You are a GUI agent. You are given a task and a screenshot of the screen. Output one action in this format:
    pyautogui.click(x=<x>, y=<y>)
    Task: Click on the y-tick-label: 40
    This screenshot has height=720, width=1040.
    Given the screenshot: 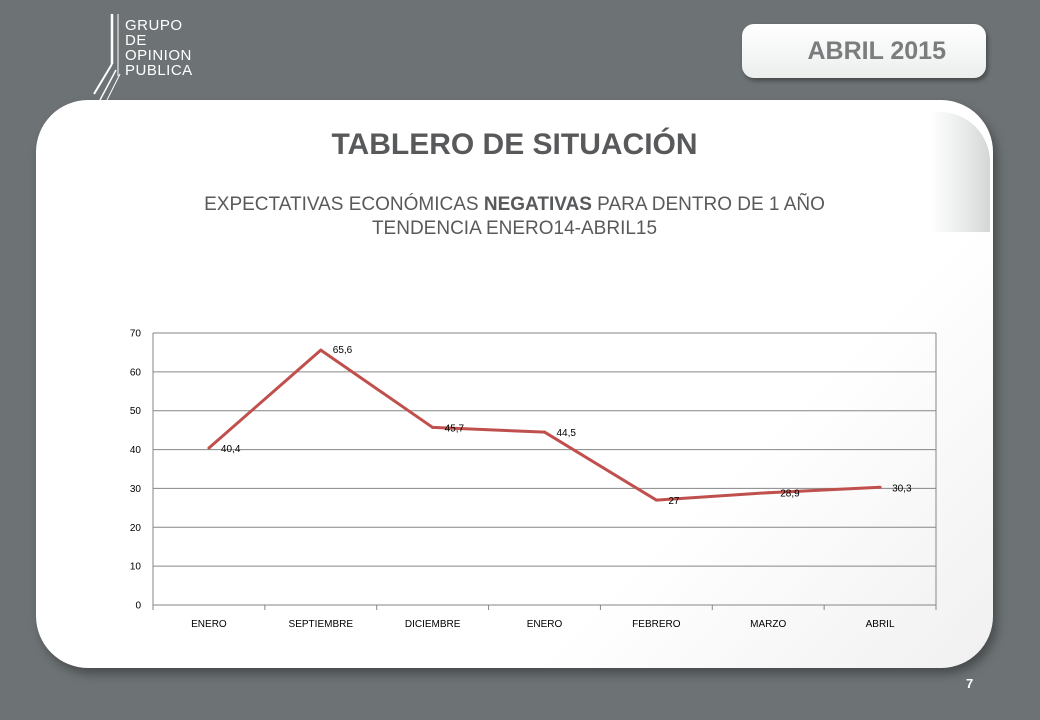 What is the action you would take?
    pyautogui.click(x=136, y=450)
    